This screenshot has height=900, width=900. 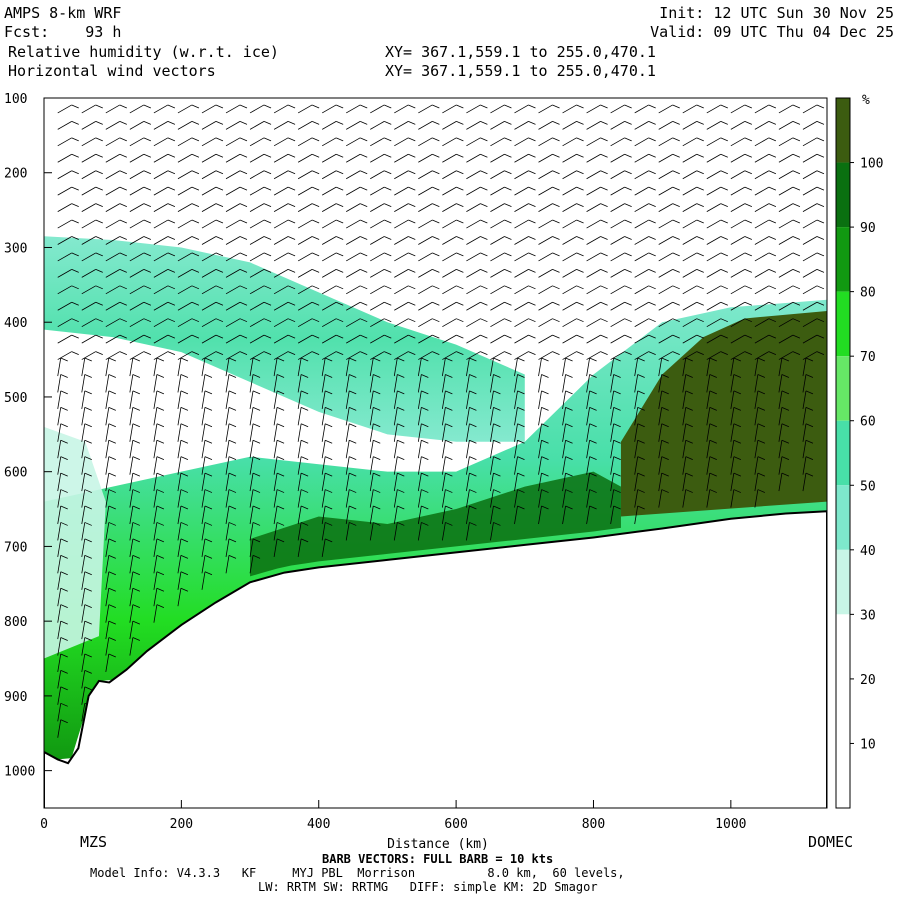 What do you see at coordinates (94, 842) in the screenshot?
I see `left-station-label: MZS` at bounding box center [94, 842].